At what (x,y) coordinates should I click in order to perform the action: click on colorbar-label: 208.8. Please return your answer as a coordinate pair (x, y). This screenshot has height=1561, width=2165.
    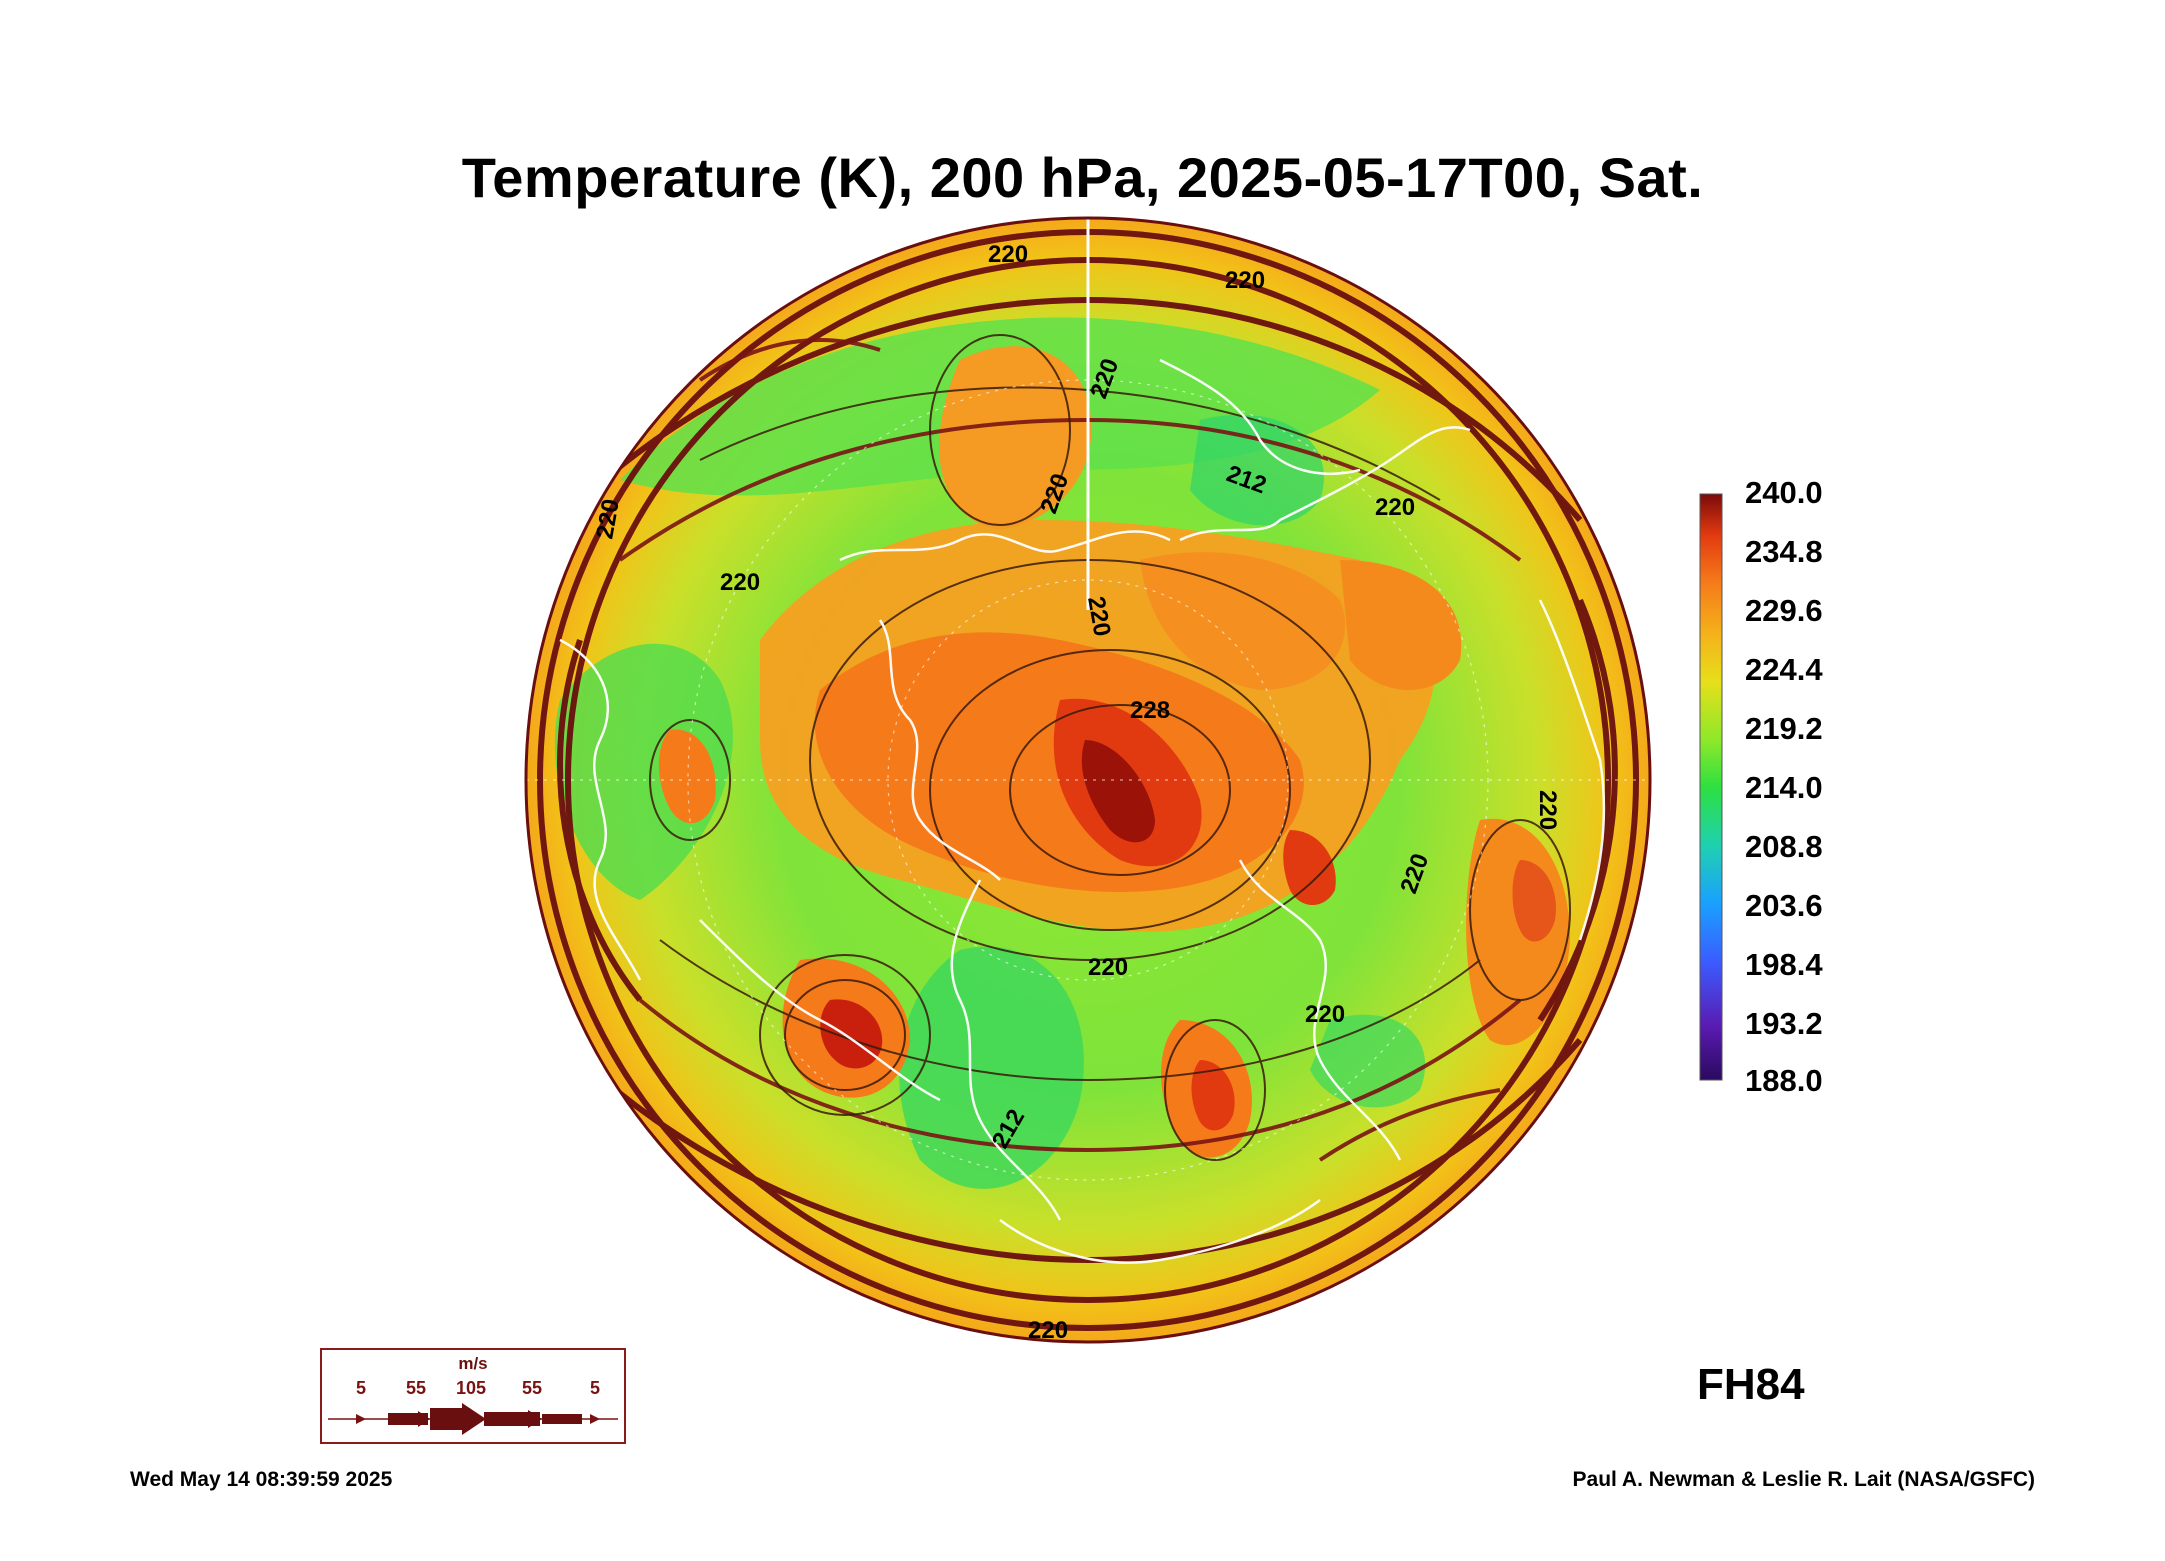
    Looking at the image, I should click on (1784, 846).